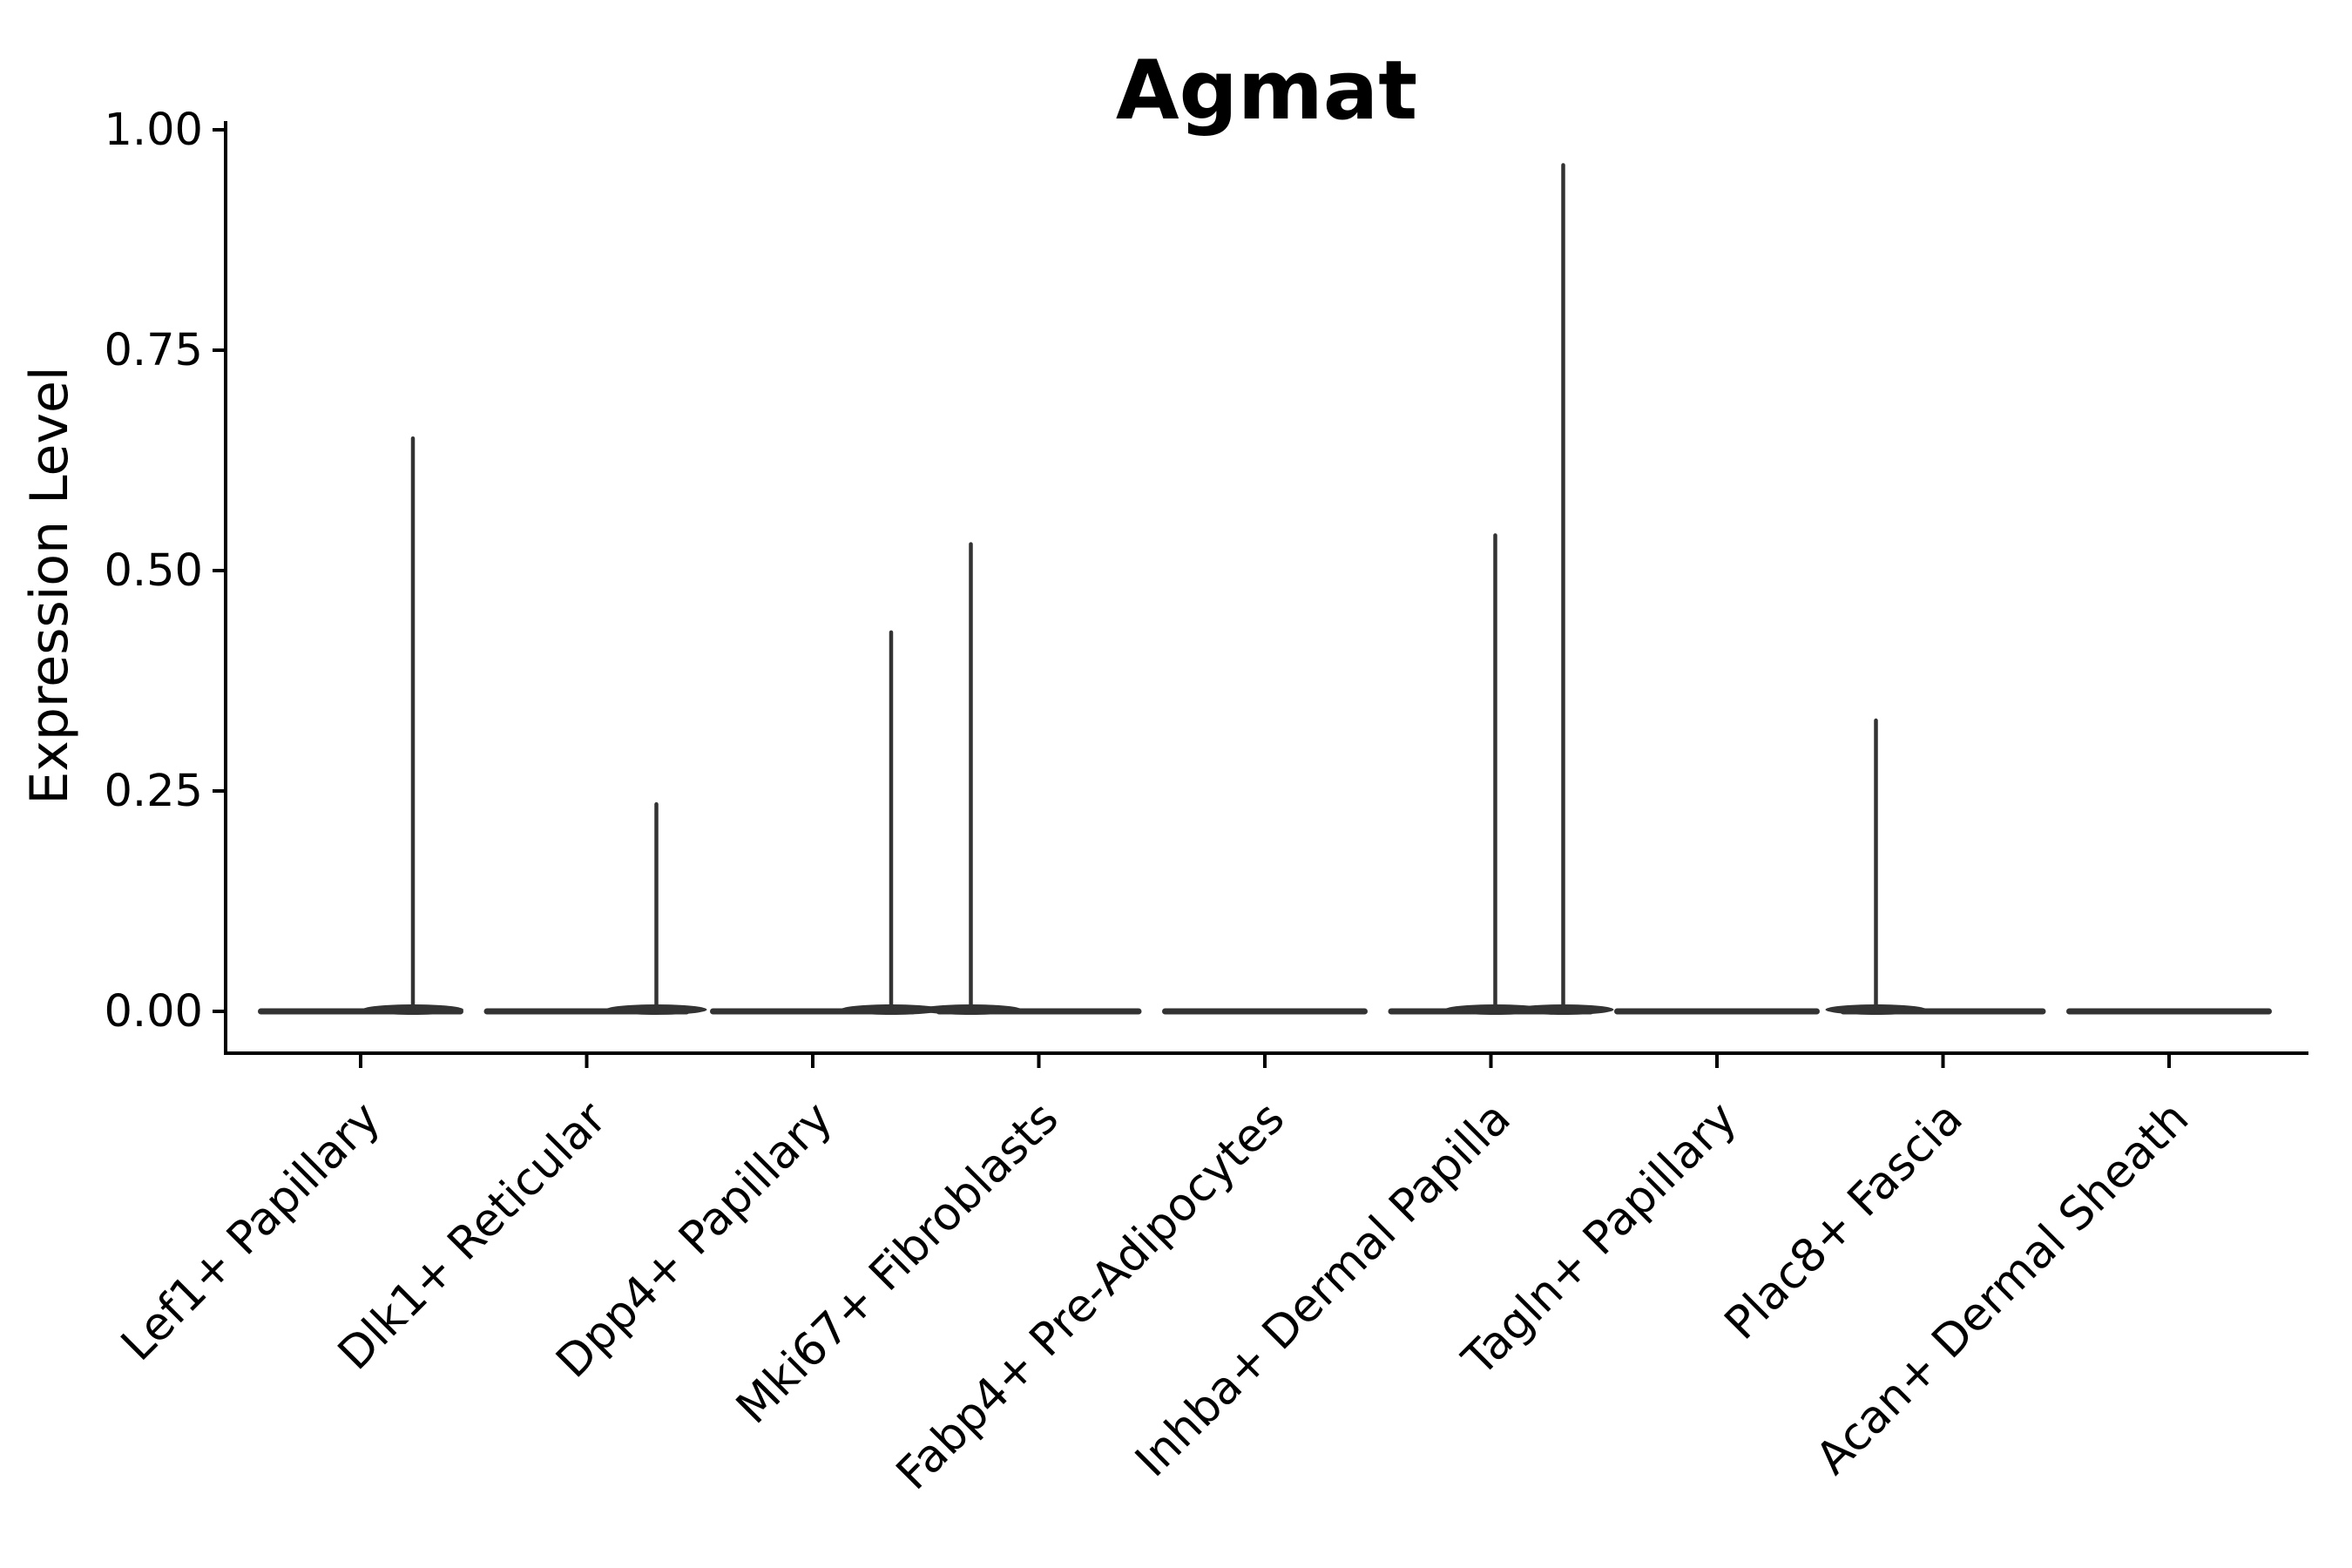  I want to click on y-axis-tick-labels: 0.00 0.25 0.50 0.75 1.00, so click(153, 571).